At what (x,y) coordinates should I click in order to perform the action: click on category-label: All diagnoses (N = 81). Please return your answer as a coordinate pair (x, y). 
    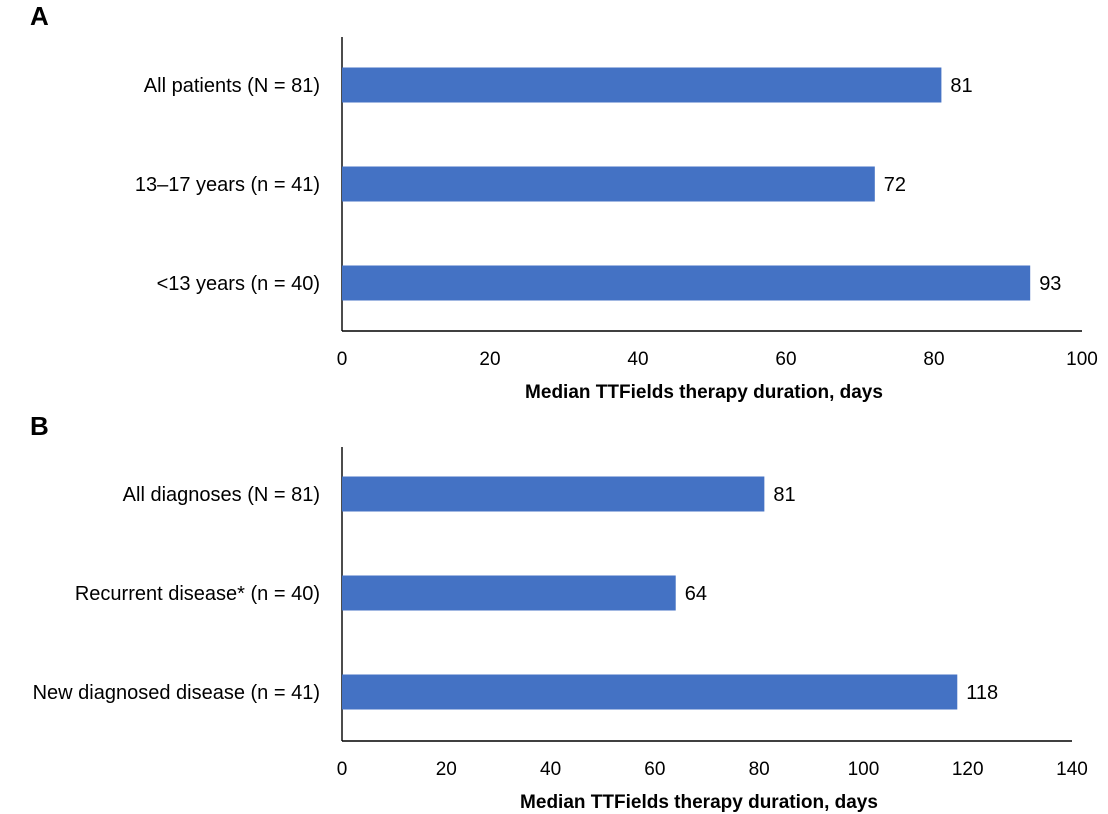
    Looking at the image, I should click on (221, 495).